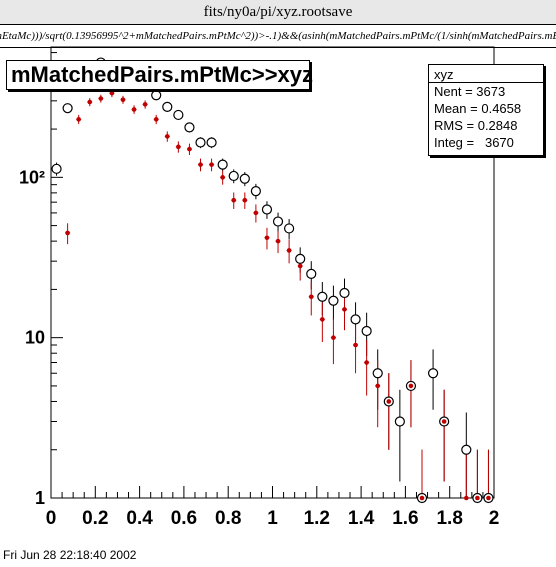  I want to click on x-tick-label: 1.4, so click(361, 518).